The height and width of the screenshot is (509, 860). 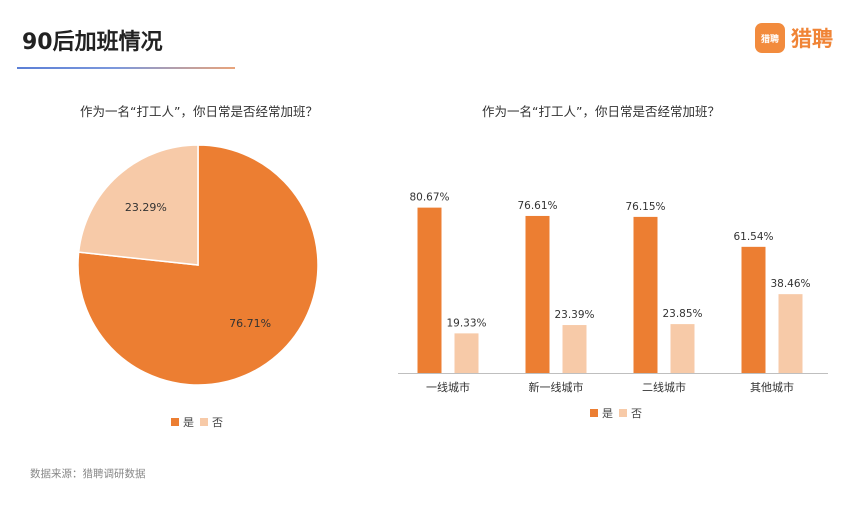 I want to click on page-title: 90后加班情况, so click(x=92, y=42).